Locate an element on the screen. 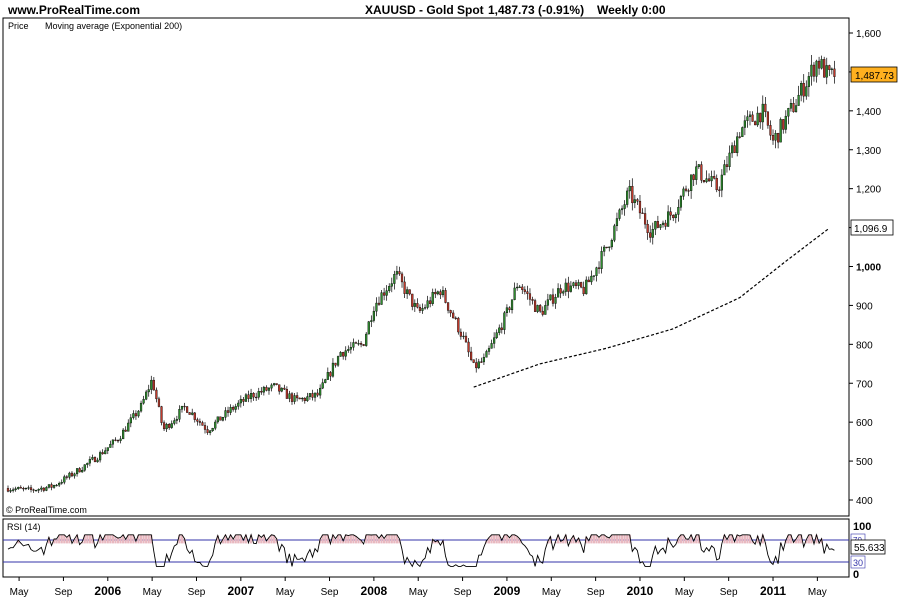 The height and width of the screenshot is (605, 900). rsi-line is located at coordinates (421, 550).